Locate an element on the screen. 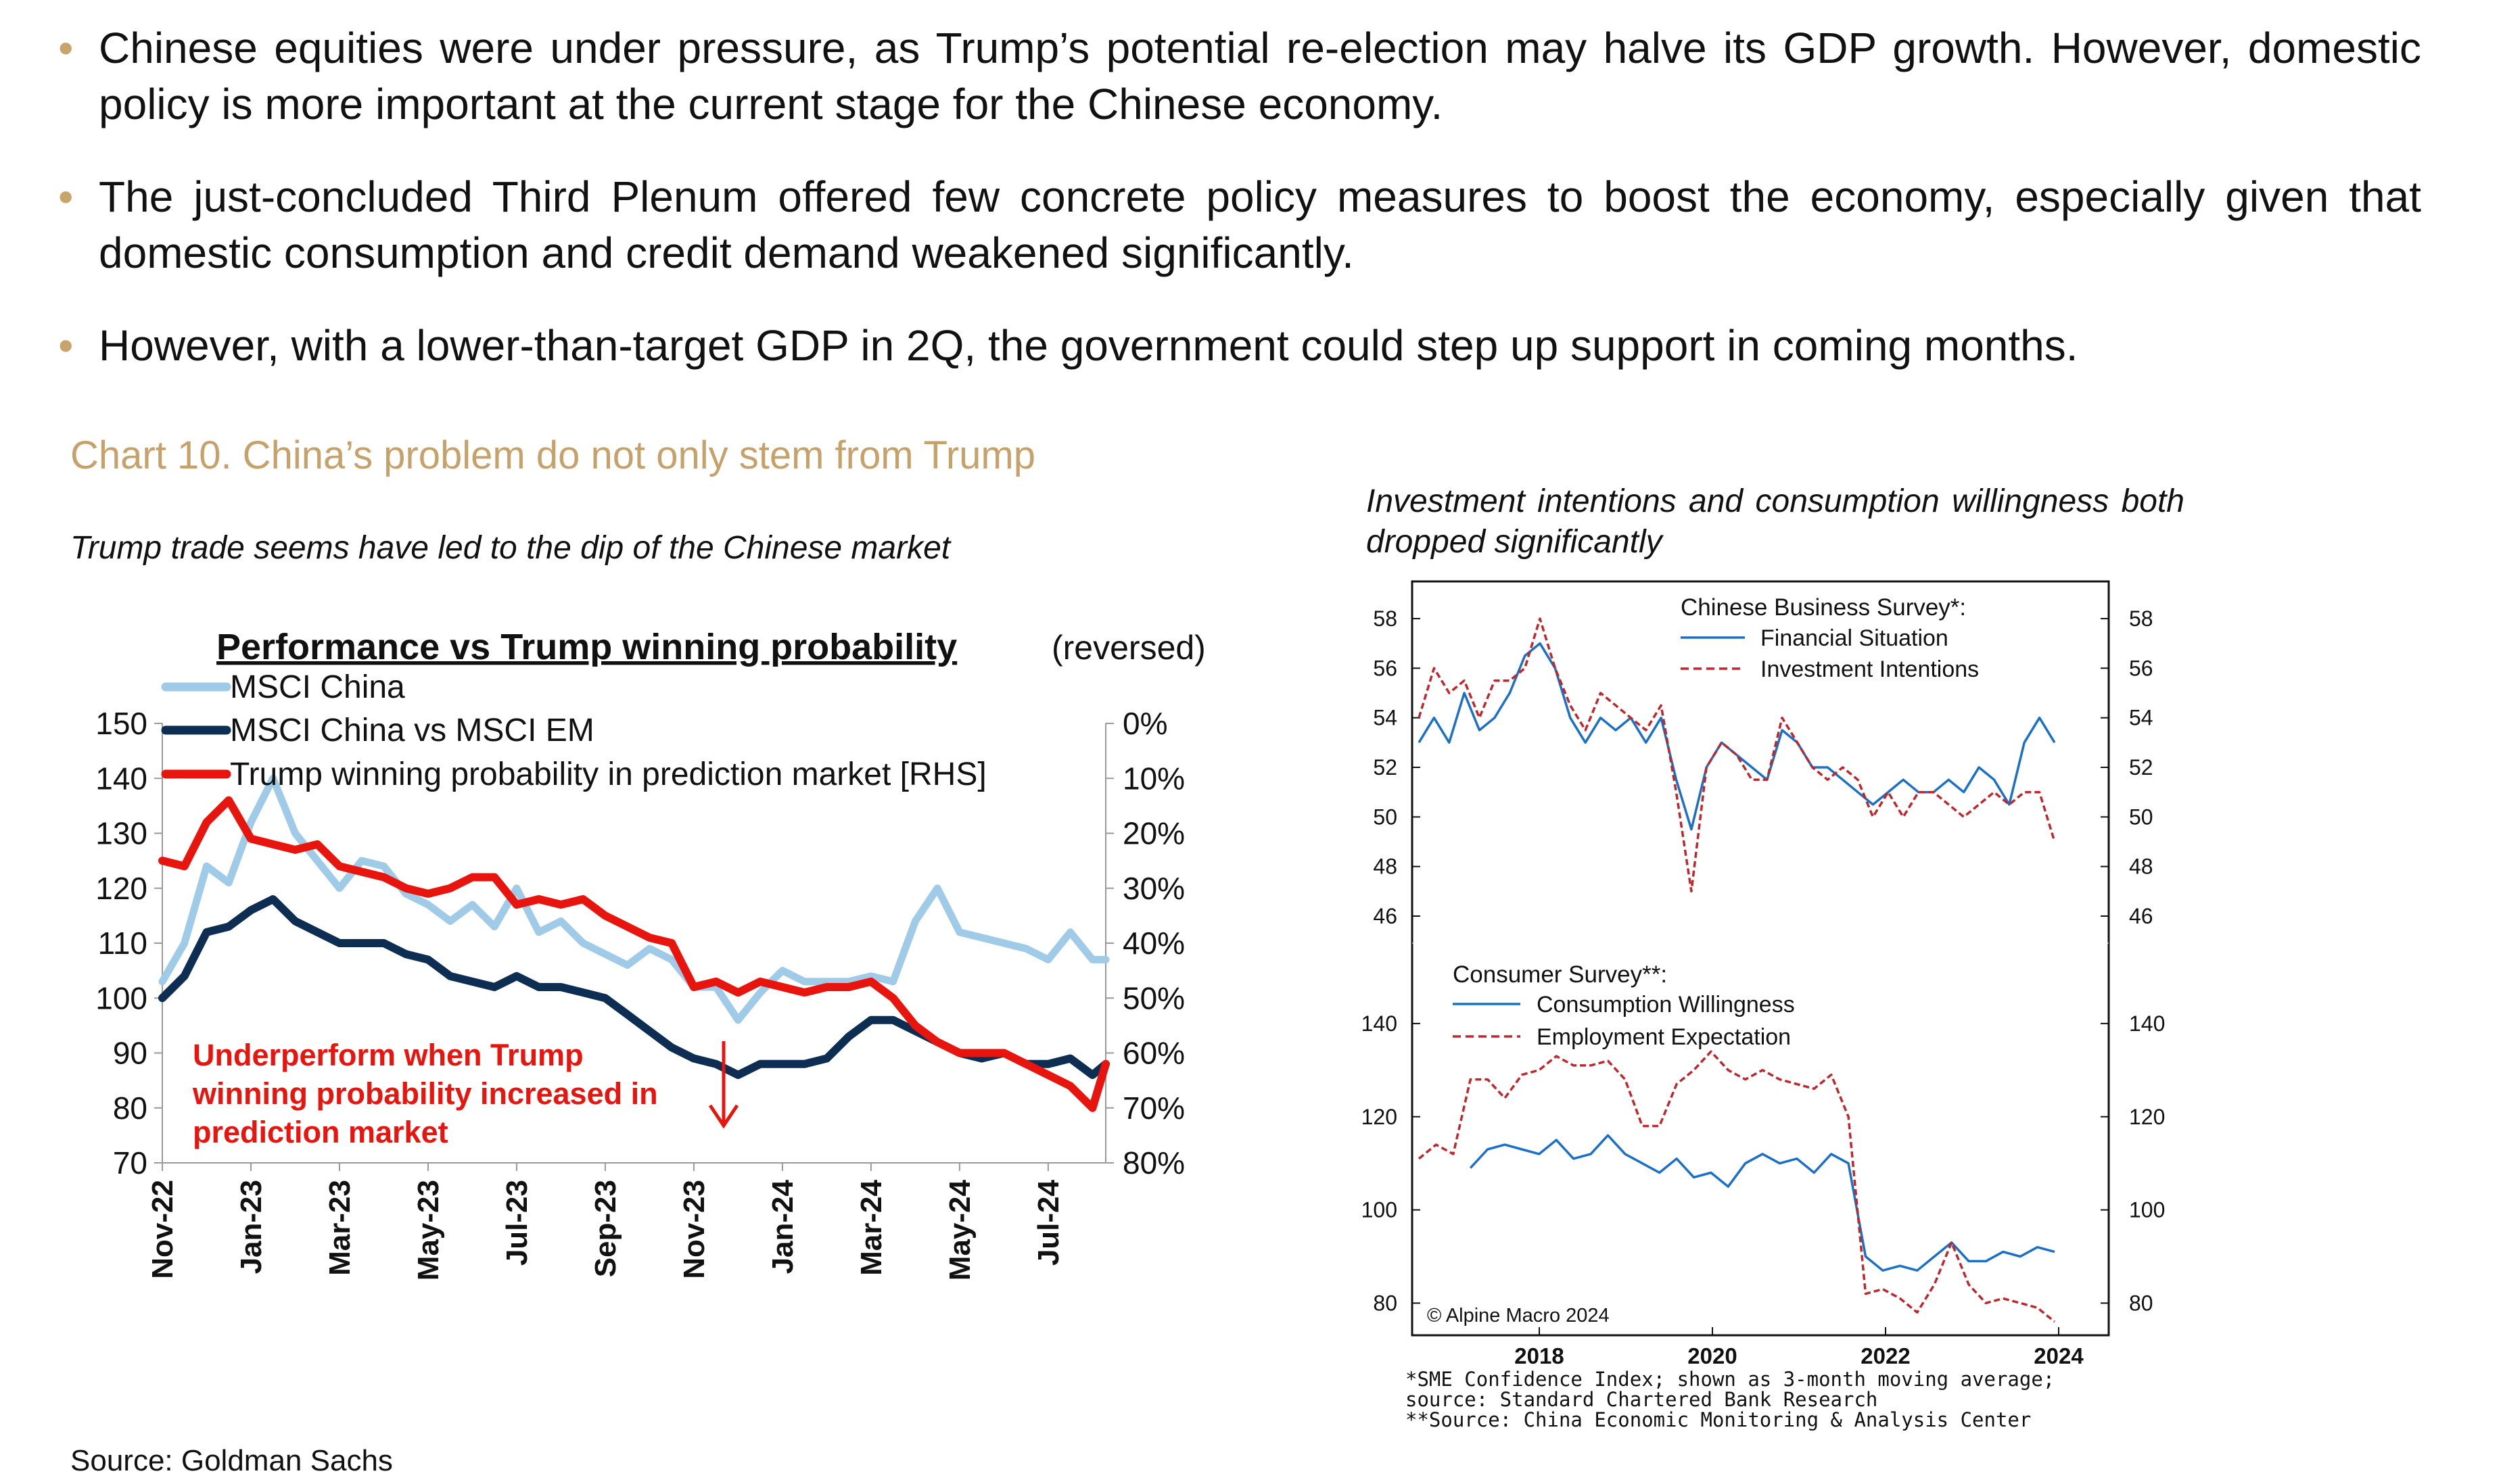 Image resolution: width=2503 pixels, height=1484 pixels. legend-label: Financial Situation is located at coordinates (1854, 638).